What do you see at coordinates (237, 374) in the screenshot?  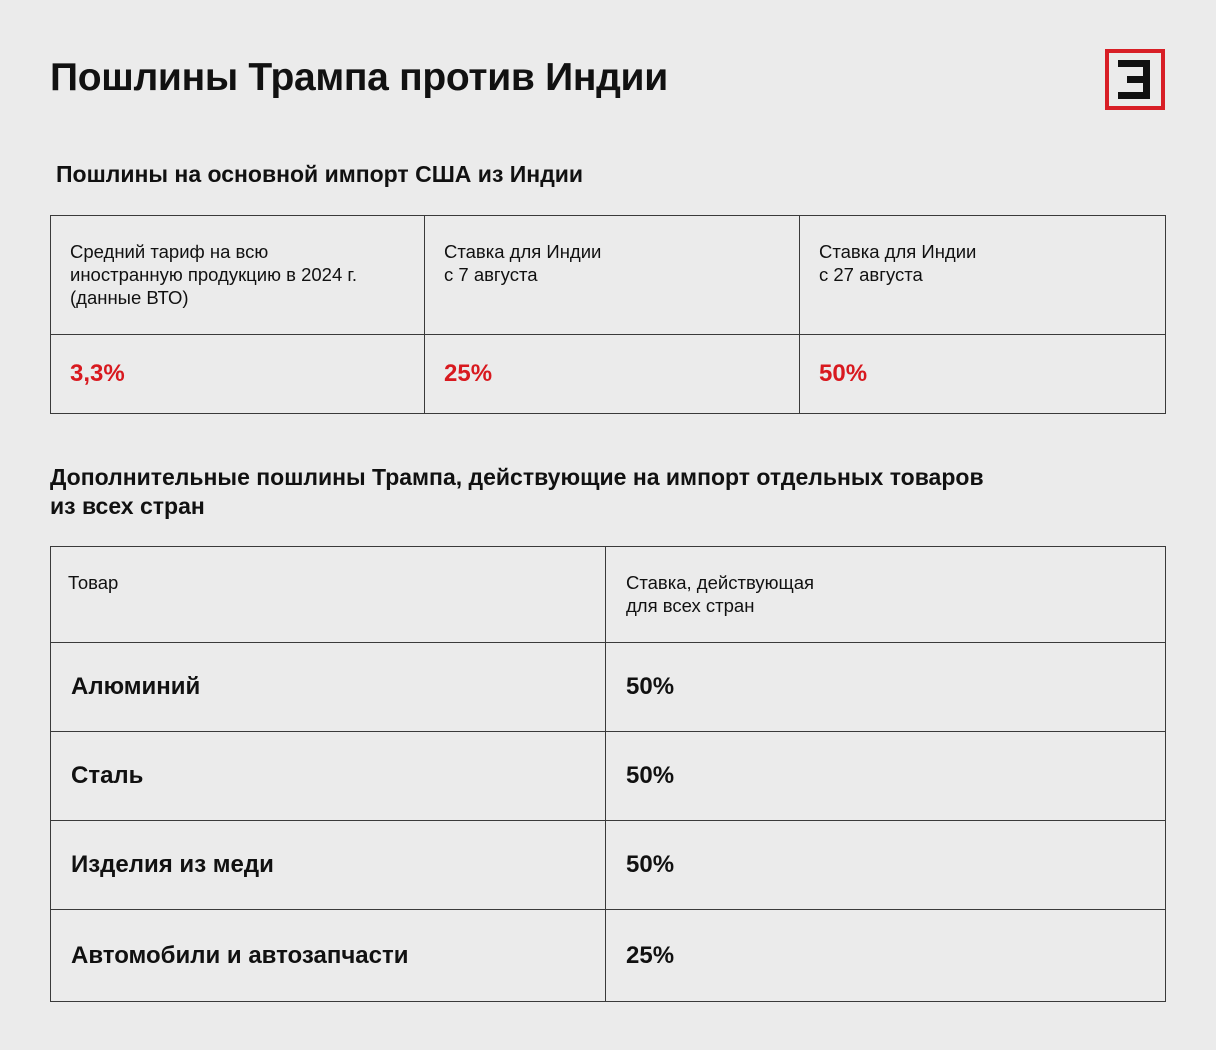 I see `value-avg-tariff: 3,3%` at bounding box center [237, 374].